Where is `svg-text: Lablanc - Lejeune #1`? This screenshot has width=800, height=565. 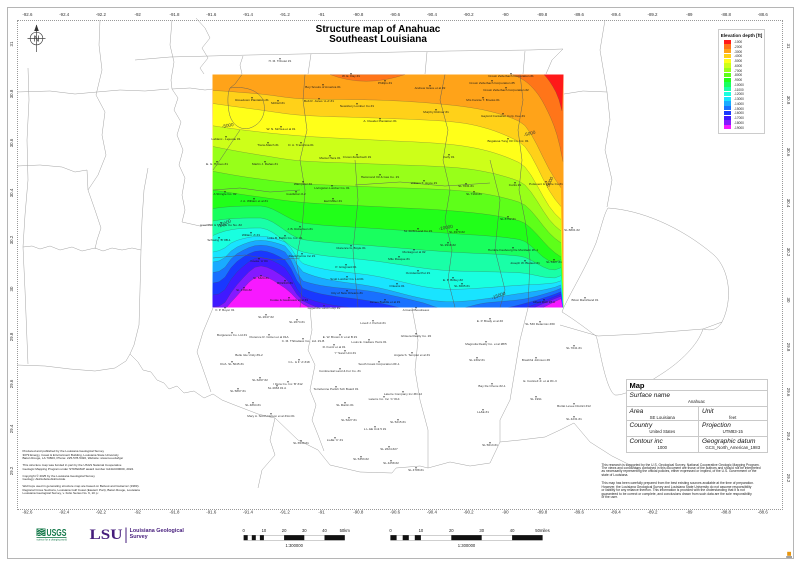 svg-text: Lablanc - Lejeune #1 is located at coordinates (226, 139).